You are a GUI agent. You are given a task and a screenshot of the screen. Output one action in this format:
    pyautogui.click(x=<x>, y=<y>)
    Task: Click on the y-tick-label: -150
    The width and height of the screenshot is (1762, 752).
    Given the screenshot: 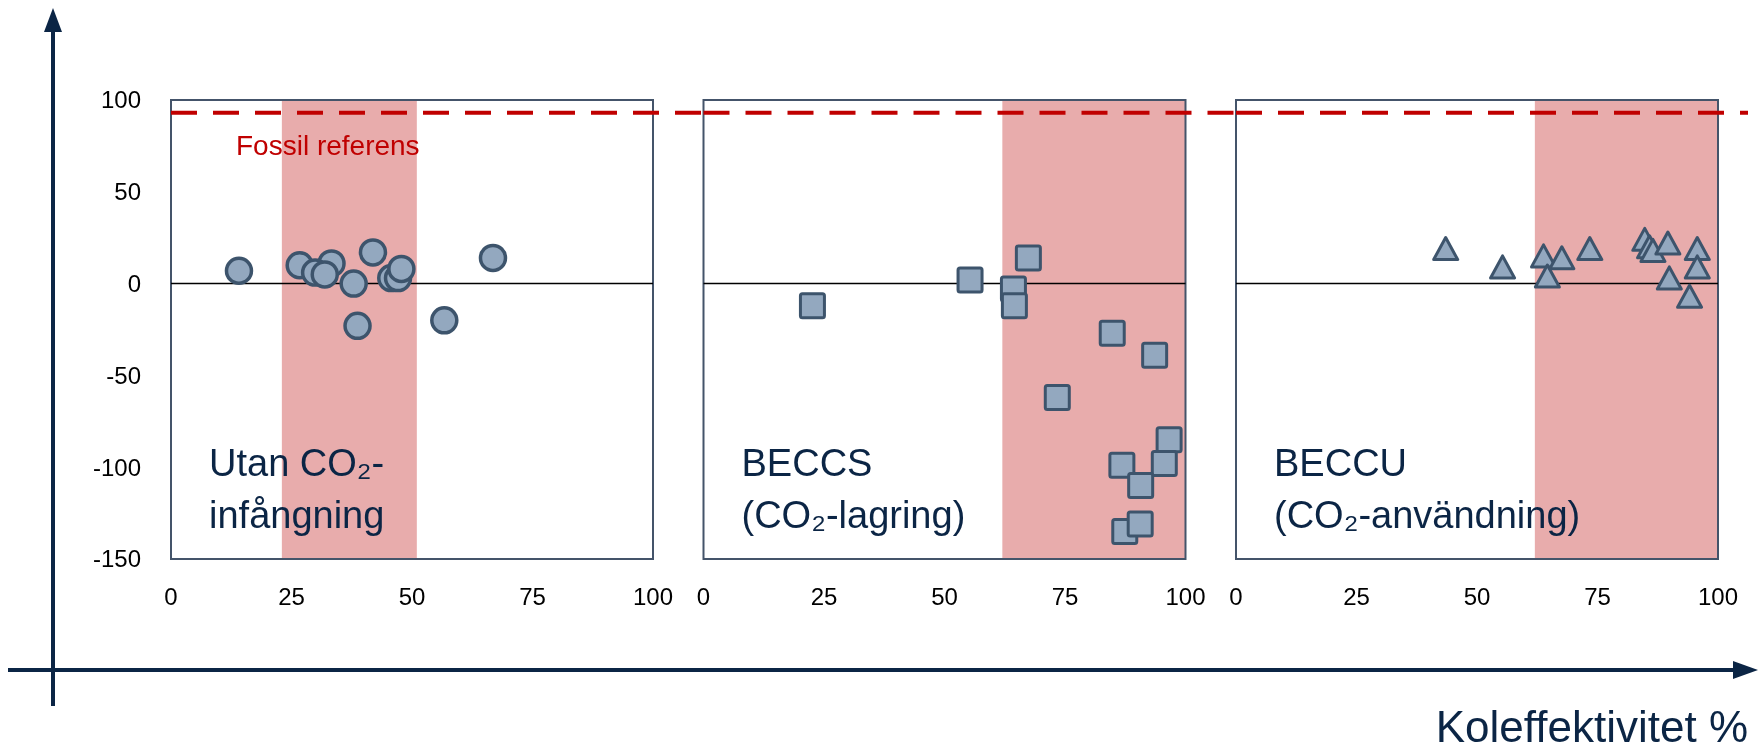 What is the action you would take?
    pyautogui.click(x=116, y=559)
    